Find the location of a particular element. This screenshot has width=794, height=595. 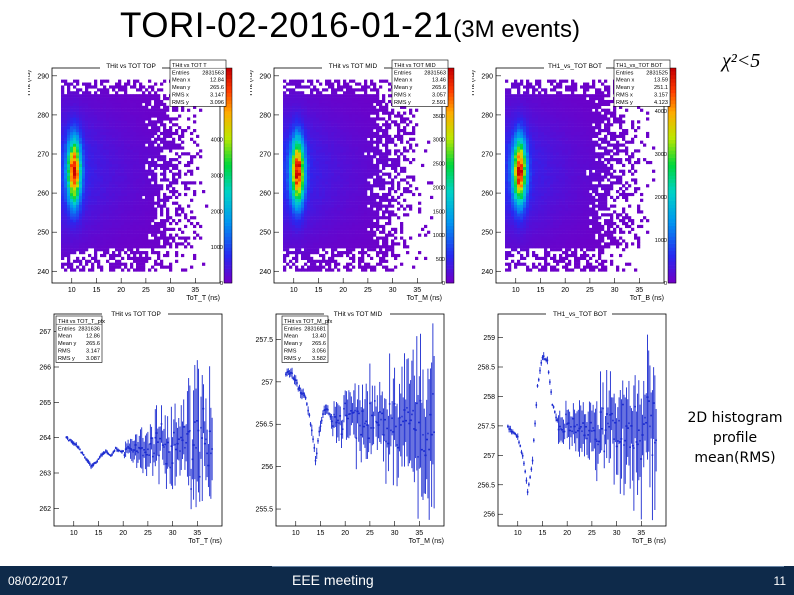

y-tick-label-257.5: 257.5 is located at coordinates (264, 340).